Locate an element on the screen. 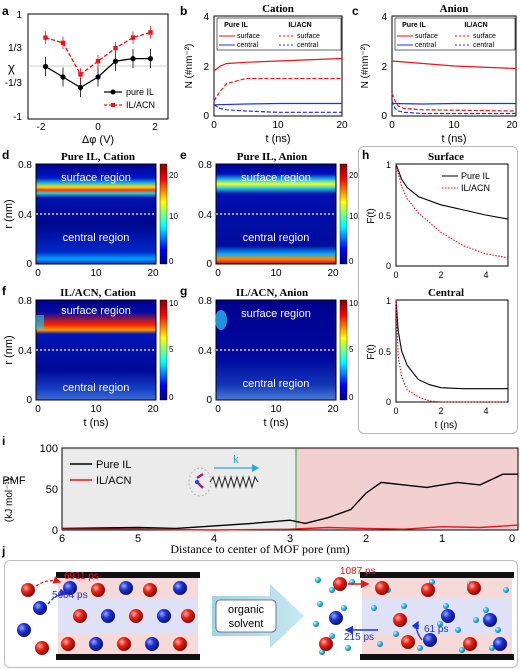  panel-c-xtick: 0 is located at coordinates (392, 125).